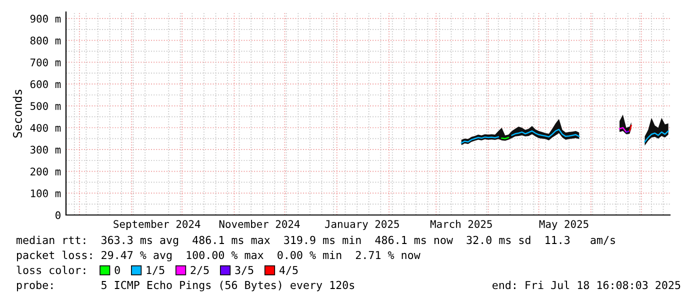 The height and width of the screenshot is (297, 697). Describe the element at coordinates (155, 271) in the screenshot. I see `legend-label: 1/5` at that location.